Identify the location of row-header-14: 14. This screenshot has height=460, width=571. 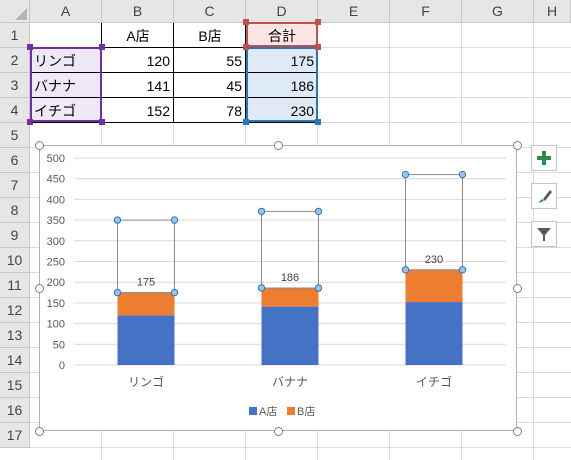
(15, 360).